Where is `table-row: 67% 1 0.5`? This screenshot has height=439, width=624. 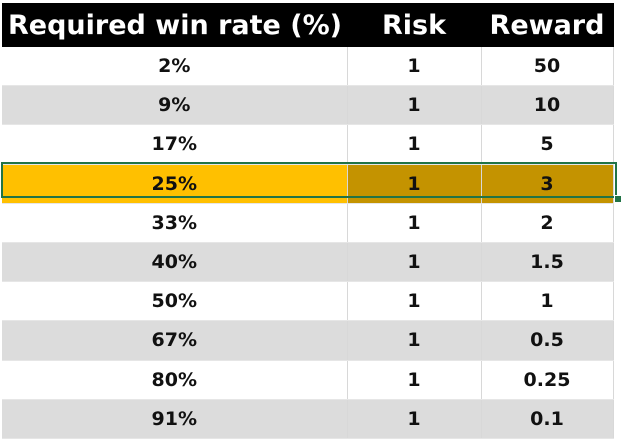
table-row: 67% 1 0.5 is located at coordinates (308, 340).